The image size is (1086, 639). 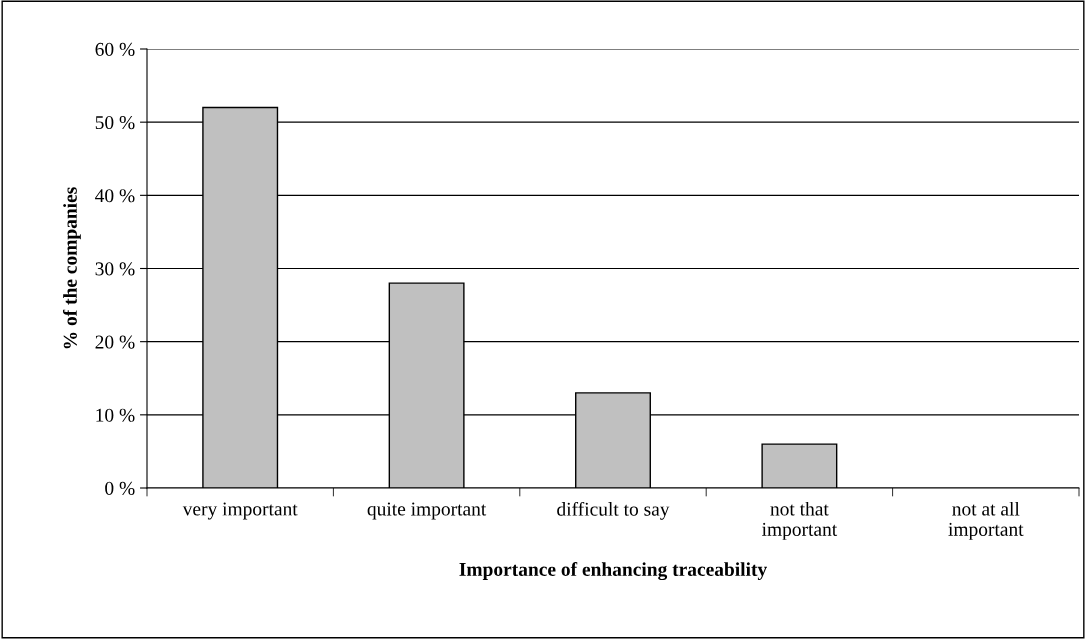 I want to click on x-axis-title: Importance of enhancing traceability, so click(x=613, y=571).